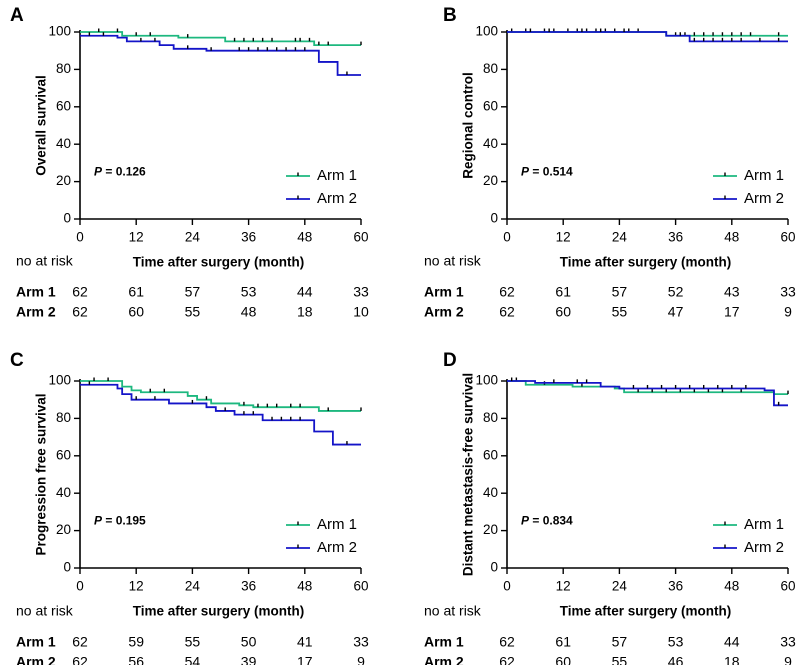  I want to click on y-axis-label: Progression free survival, so click(41, 474).